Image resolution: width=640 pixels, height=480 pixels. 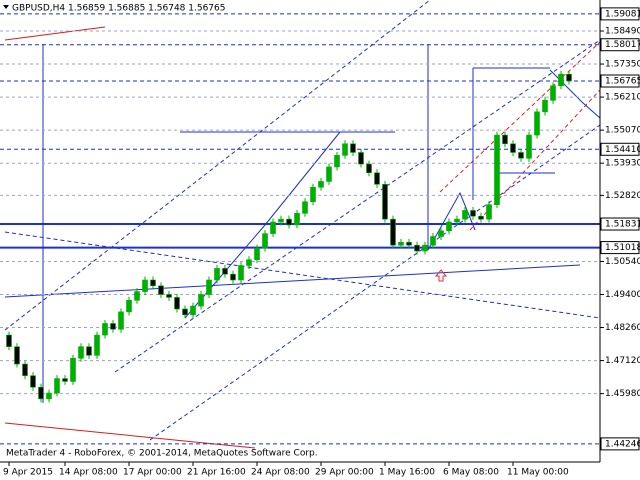 I want to click on price-label: 1.59081, so click(x=622, y=14).